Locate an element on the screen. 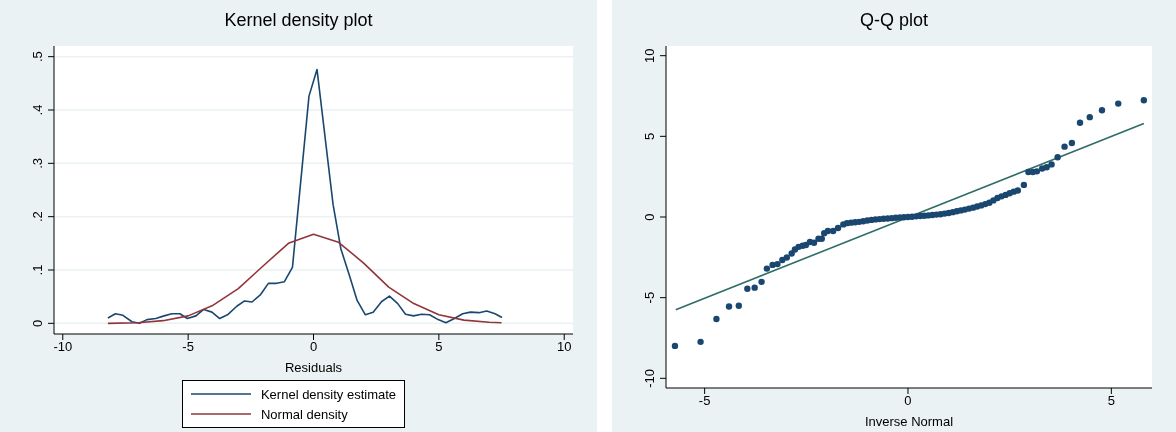 This screenshot has width=1176, height=432. x-tick-label: -10 is located at coordinates (63, 347).